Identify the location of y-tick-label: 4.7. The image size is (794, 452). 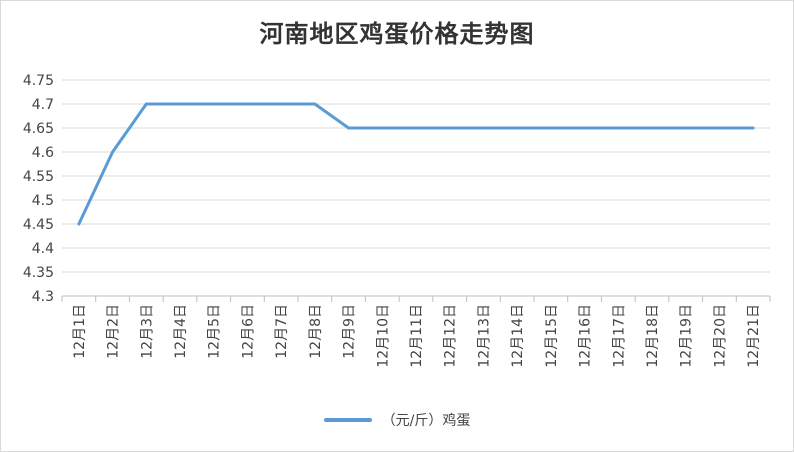
(43, 105).